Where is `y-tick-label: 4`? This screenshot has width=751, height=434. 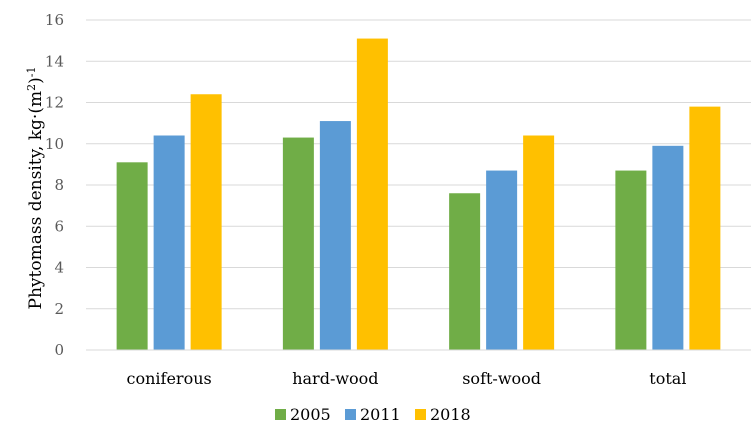 y-tick-label: 4 is located at coordinates (59, 268).